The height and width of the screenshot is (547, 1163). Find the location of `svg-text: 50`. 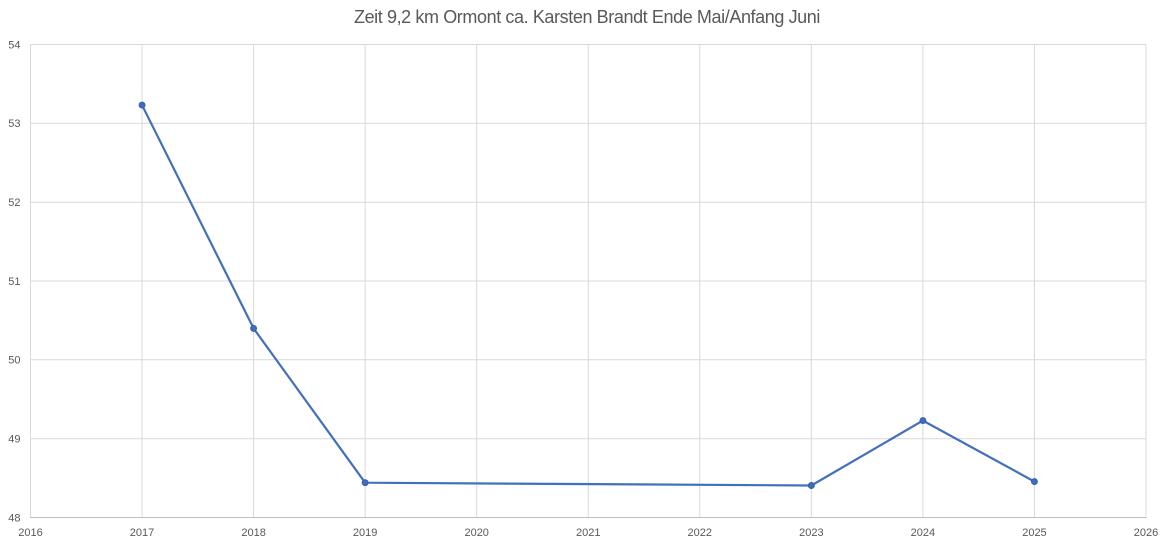

svg-text: 50 is located at coordinates (14, 361).